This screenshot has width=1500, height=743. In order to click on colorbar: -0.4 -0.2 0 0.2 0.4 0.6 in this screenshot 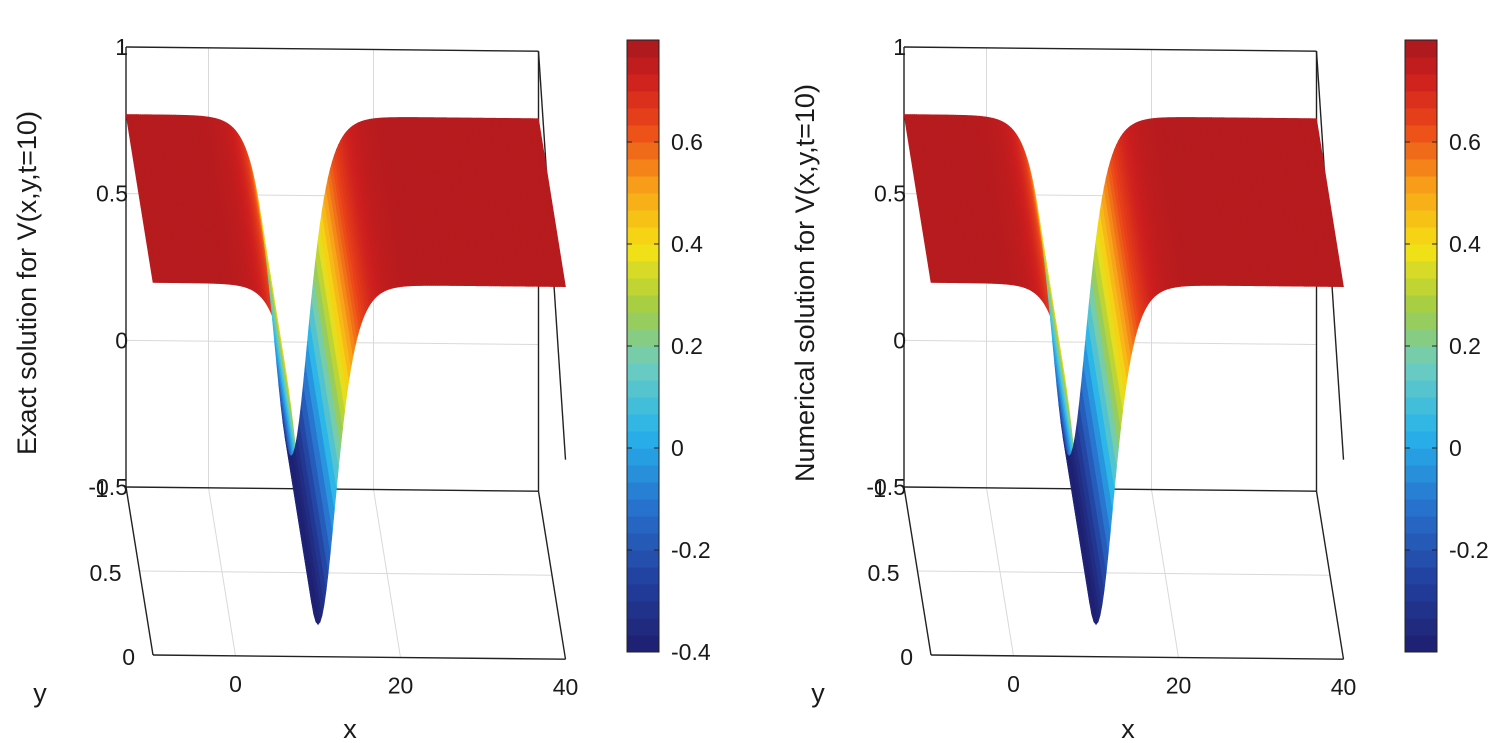, I will do `click(668, 352)`.